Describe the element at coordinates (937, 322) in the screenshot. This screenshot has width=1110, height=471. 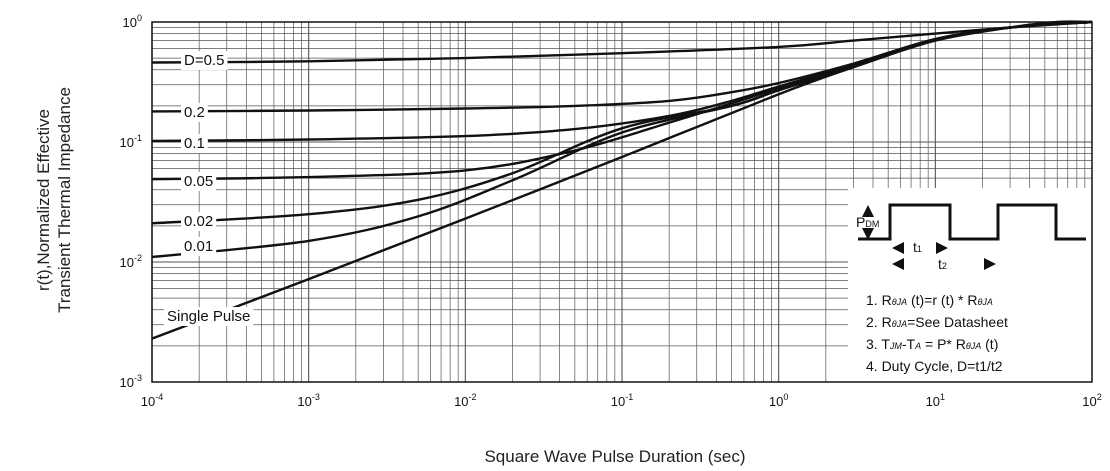
I see `inset-note-2: 2. RθJA=See Datasheet` at that location.